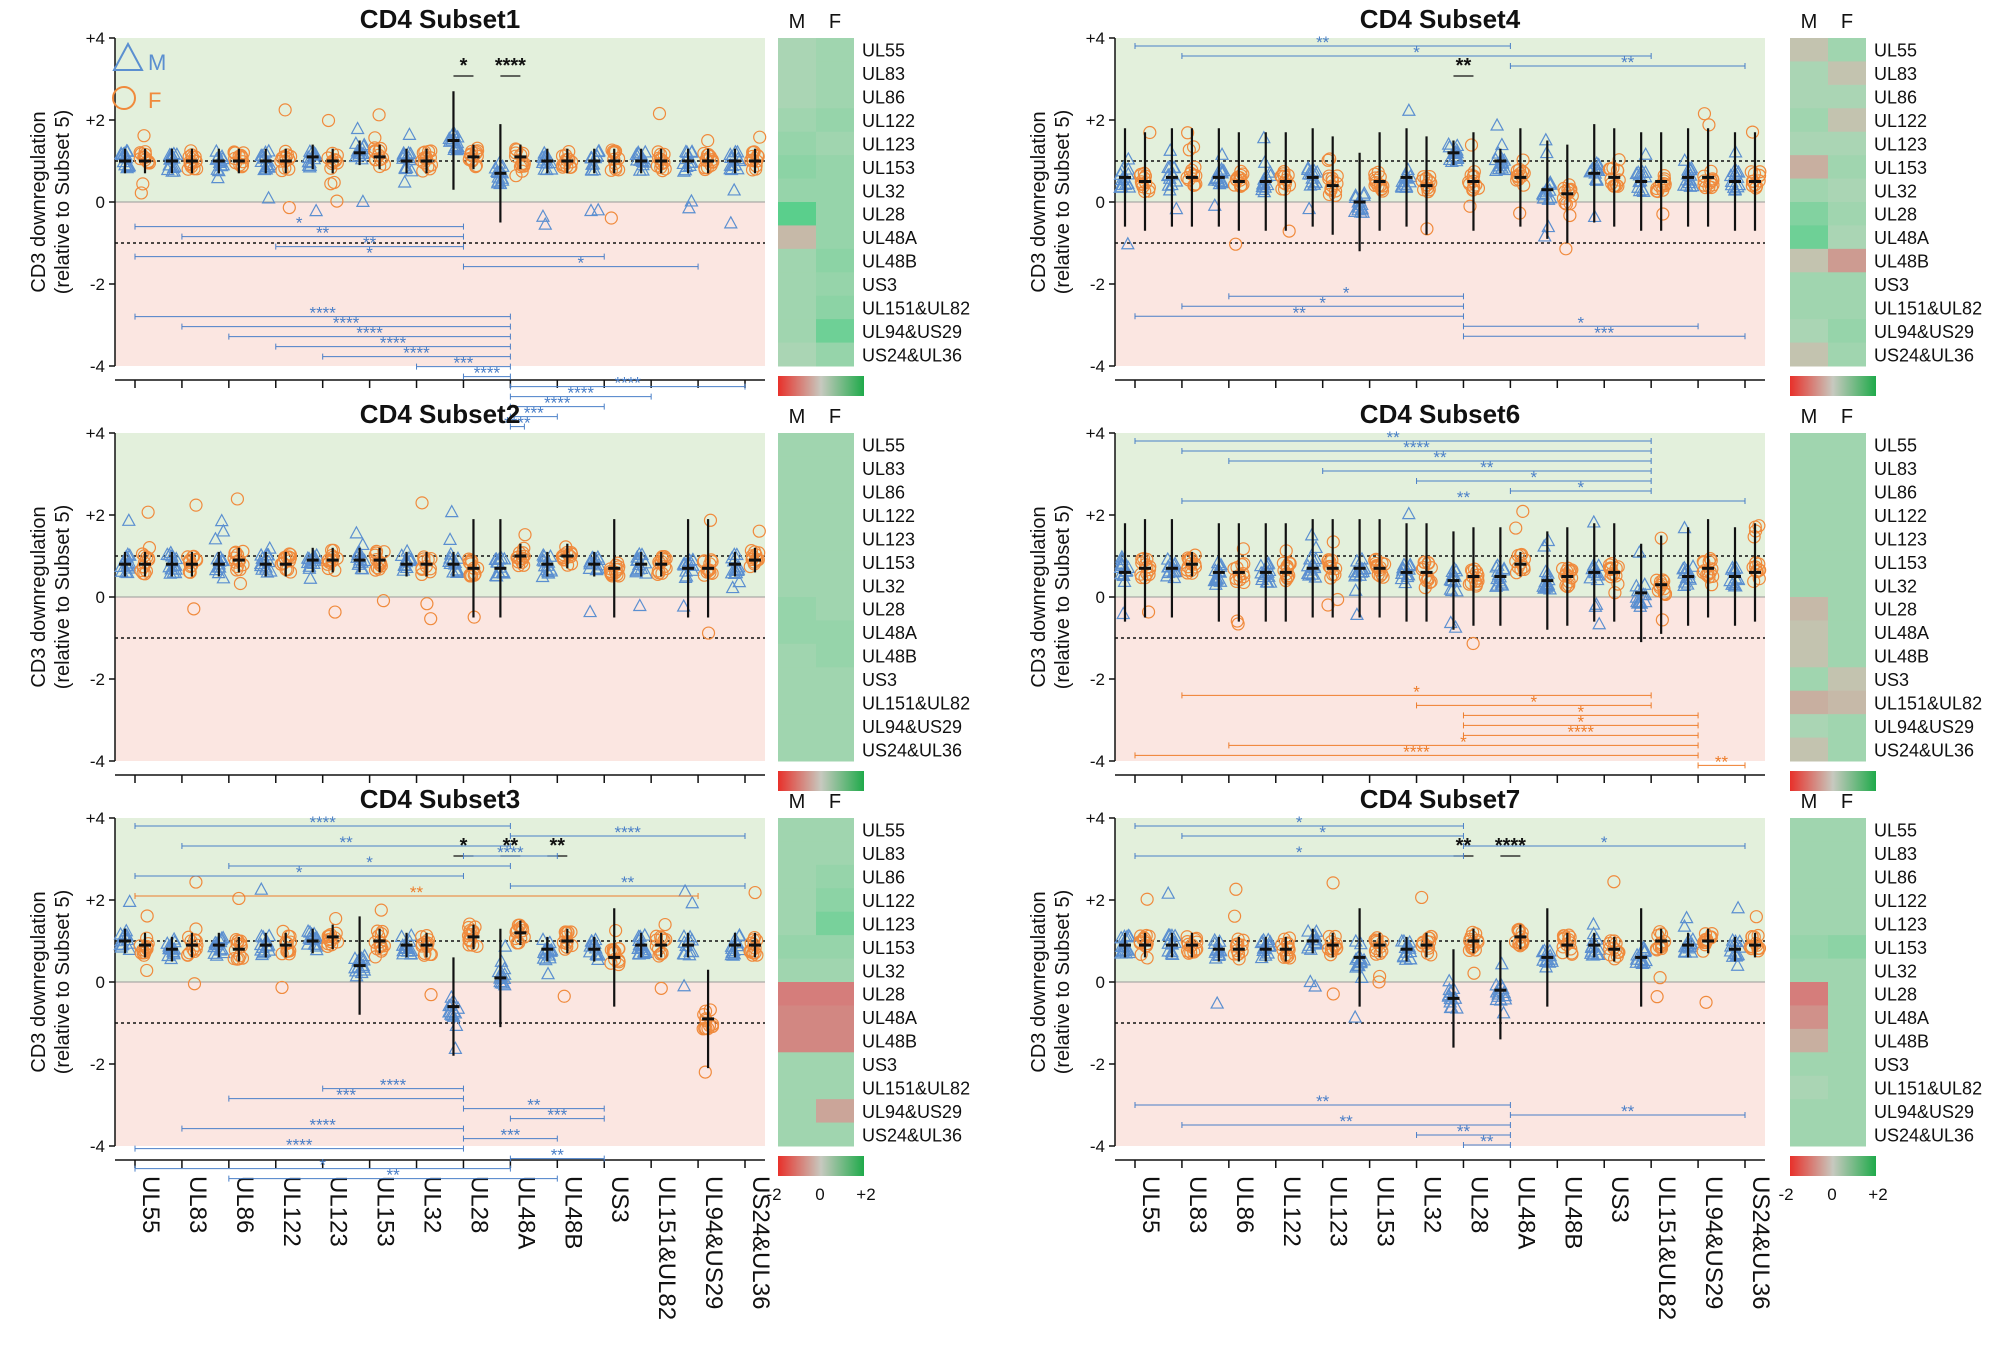 This screenshot has height=1350, width=2008. What do you see at coordinates (1478, 1204) in the screenshot?
I see `x-tick-label: UL28` at bounding box center [1478, 1204].